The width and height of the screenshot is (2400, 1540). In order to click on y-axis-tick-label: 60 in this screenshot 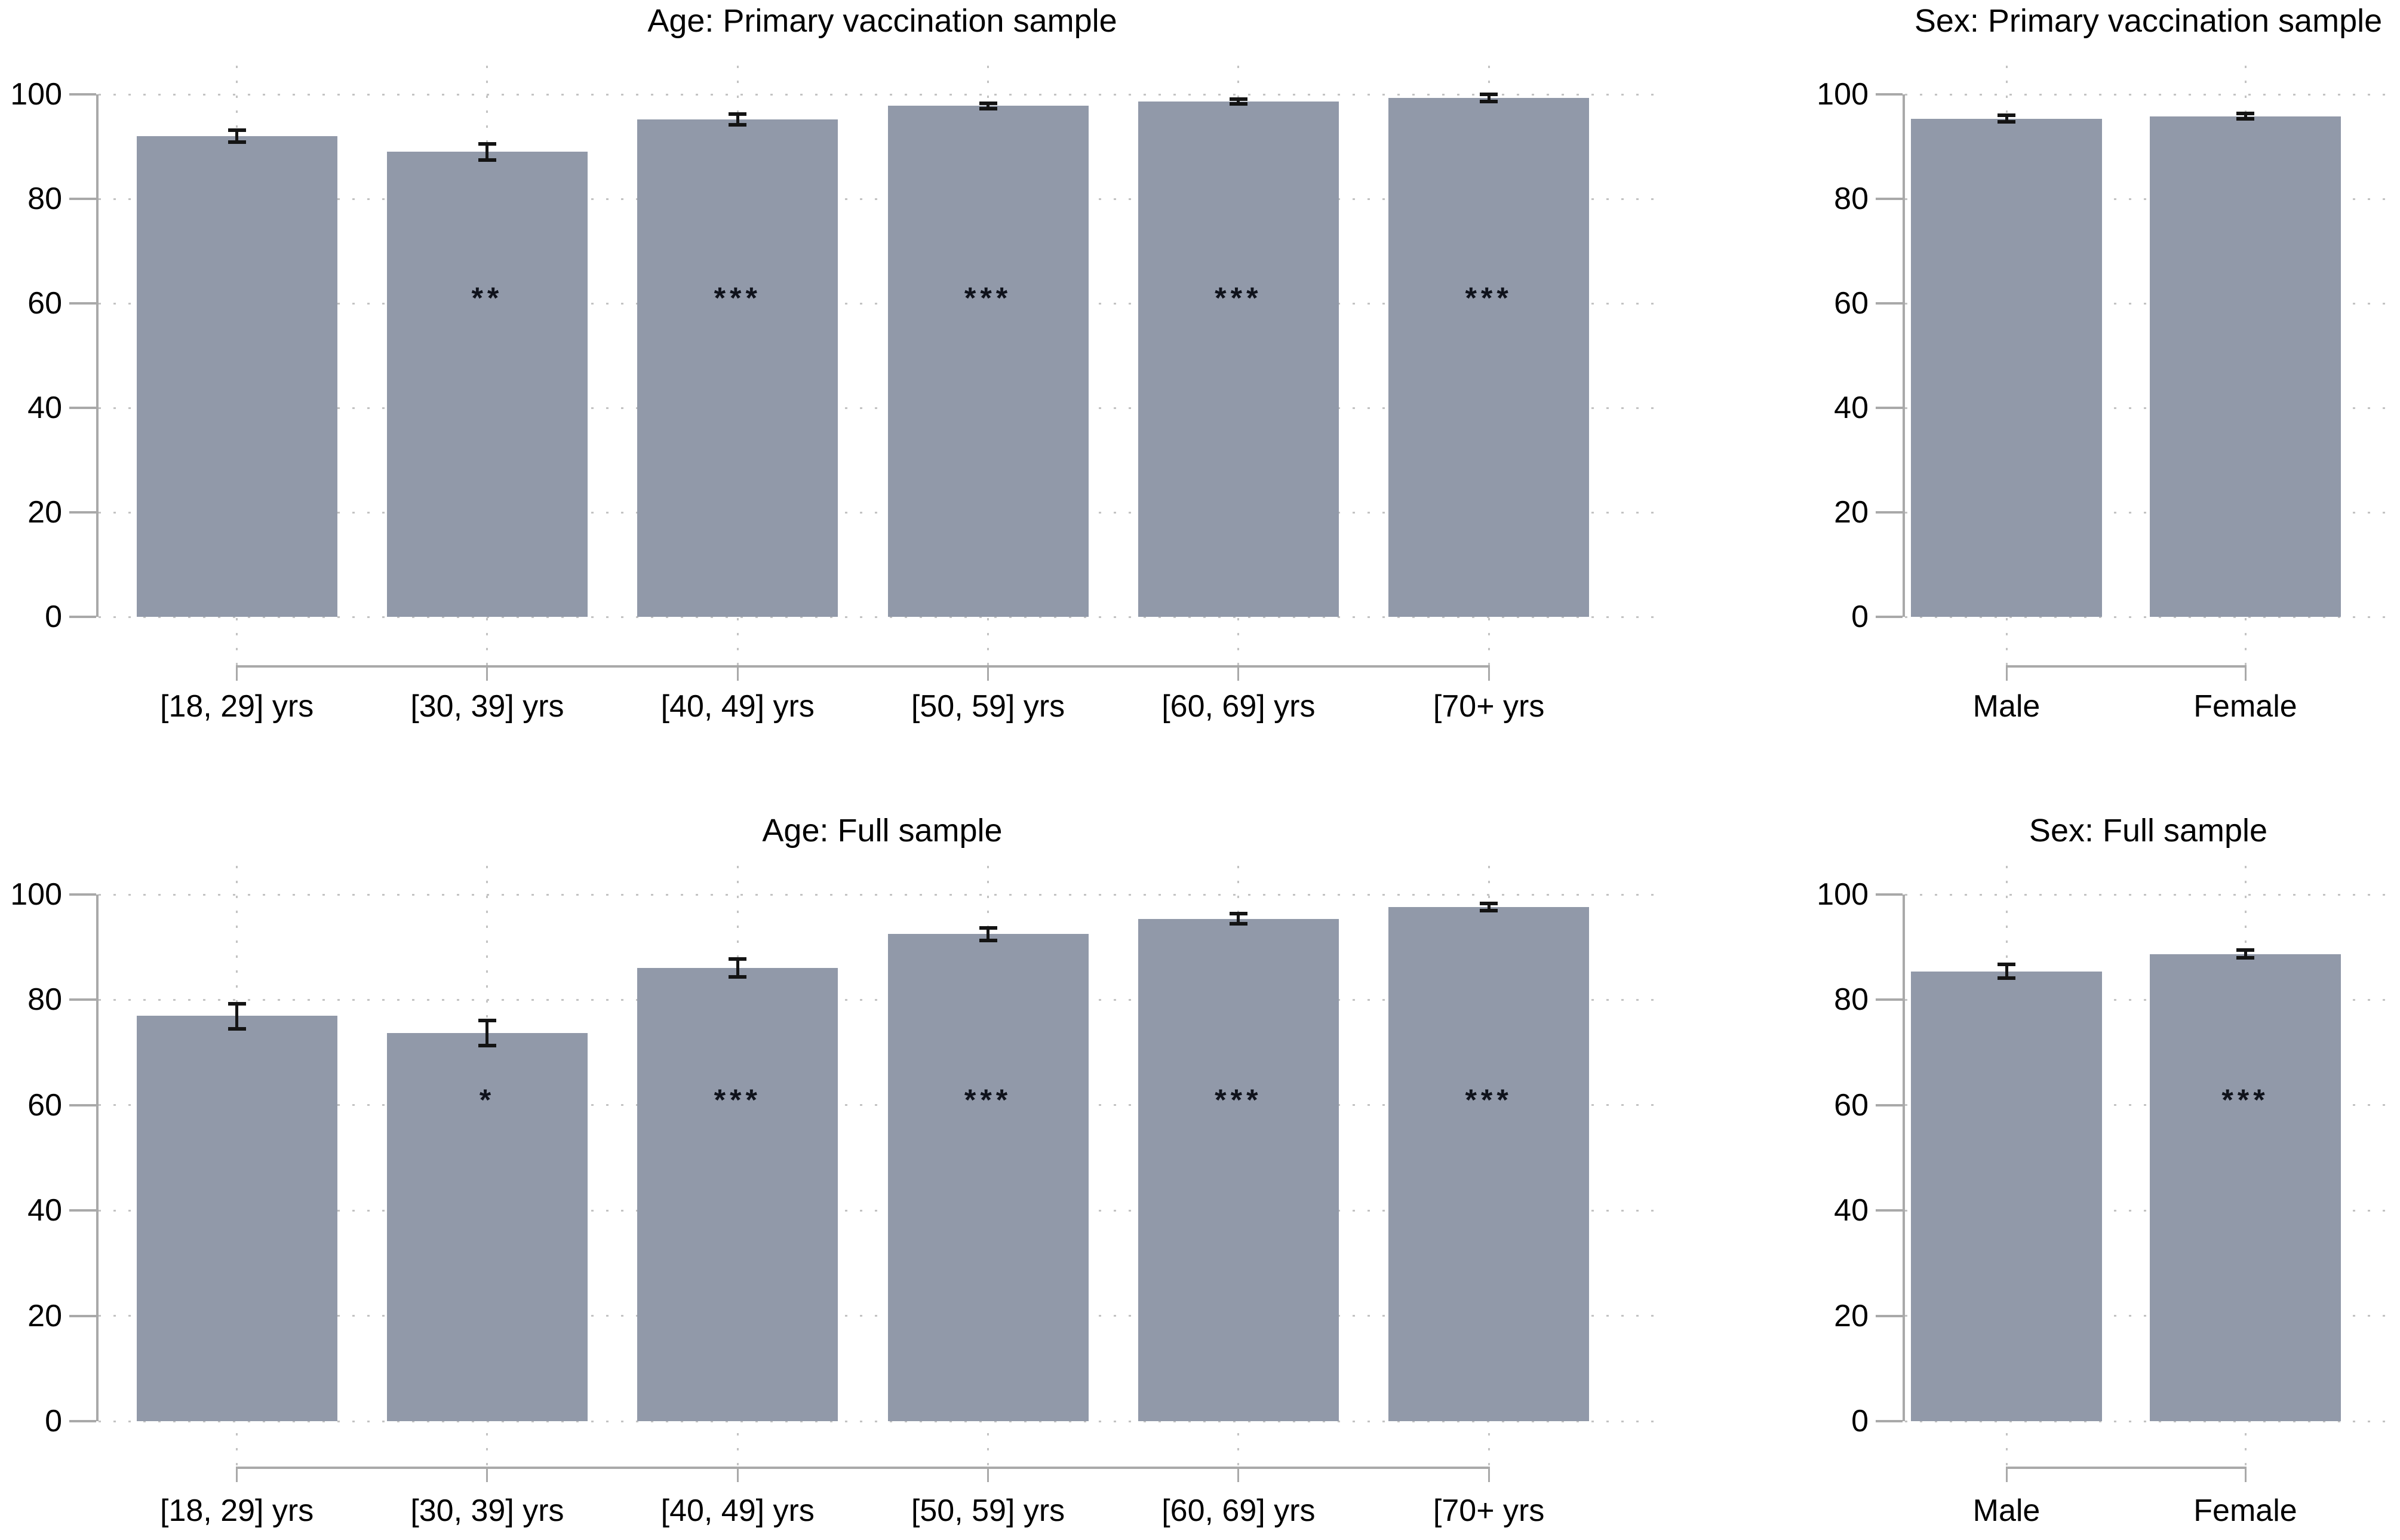, I will do `click(1851, 1105)`.